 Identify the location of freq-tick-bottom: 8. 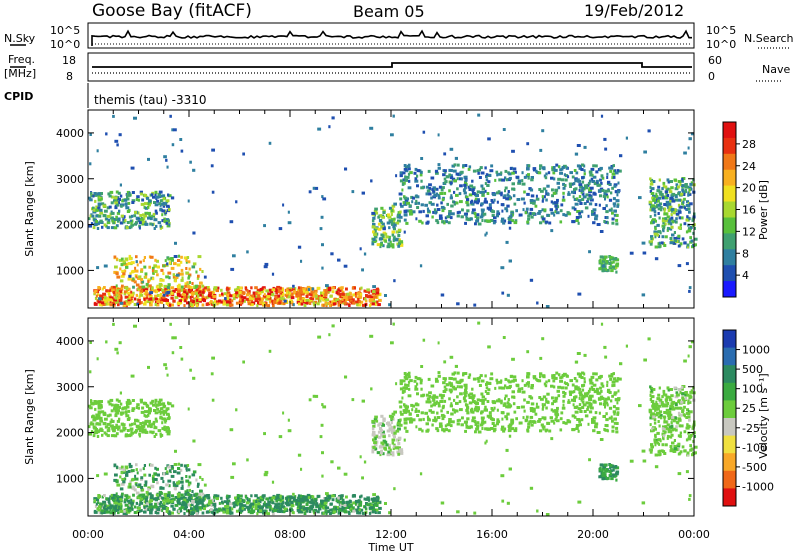
(69, 76).